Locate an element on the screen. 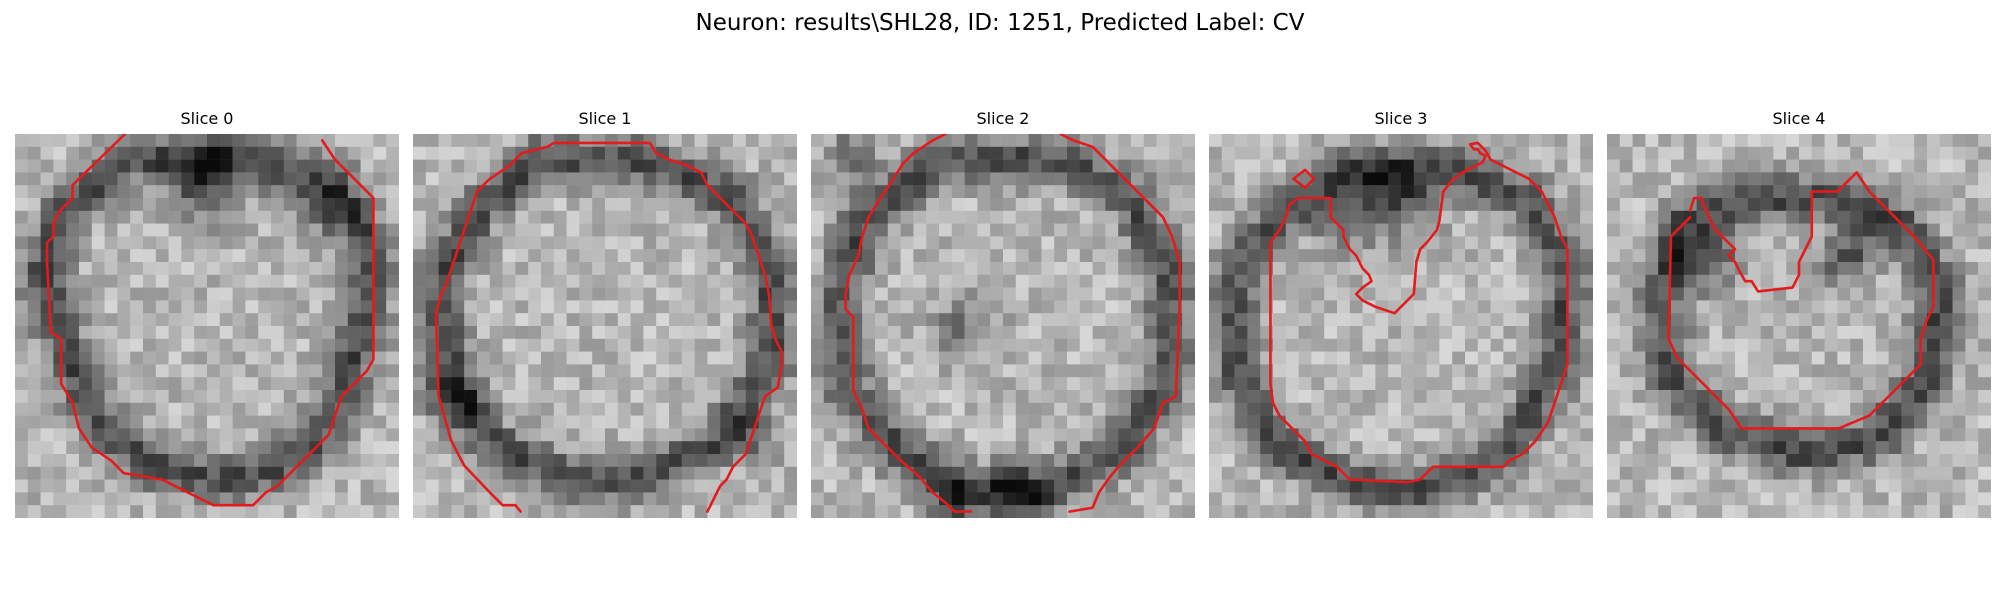 Image resolution: width=2000 pixels, height=600 pixels. slice-title-0: Slice 0 is located at coordinates (207, 118).